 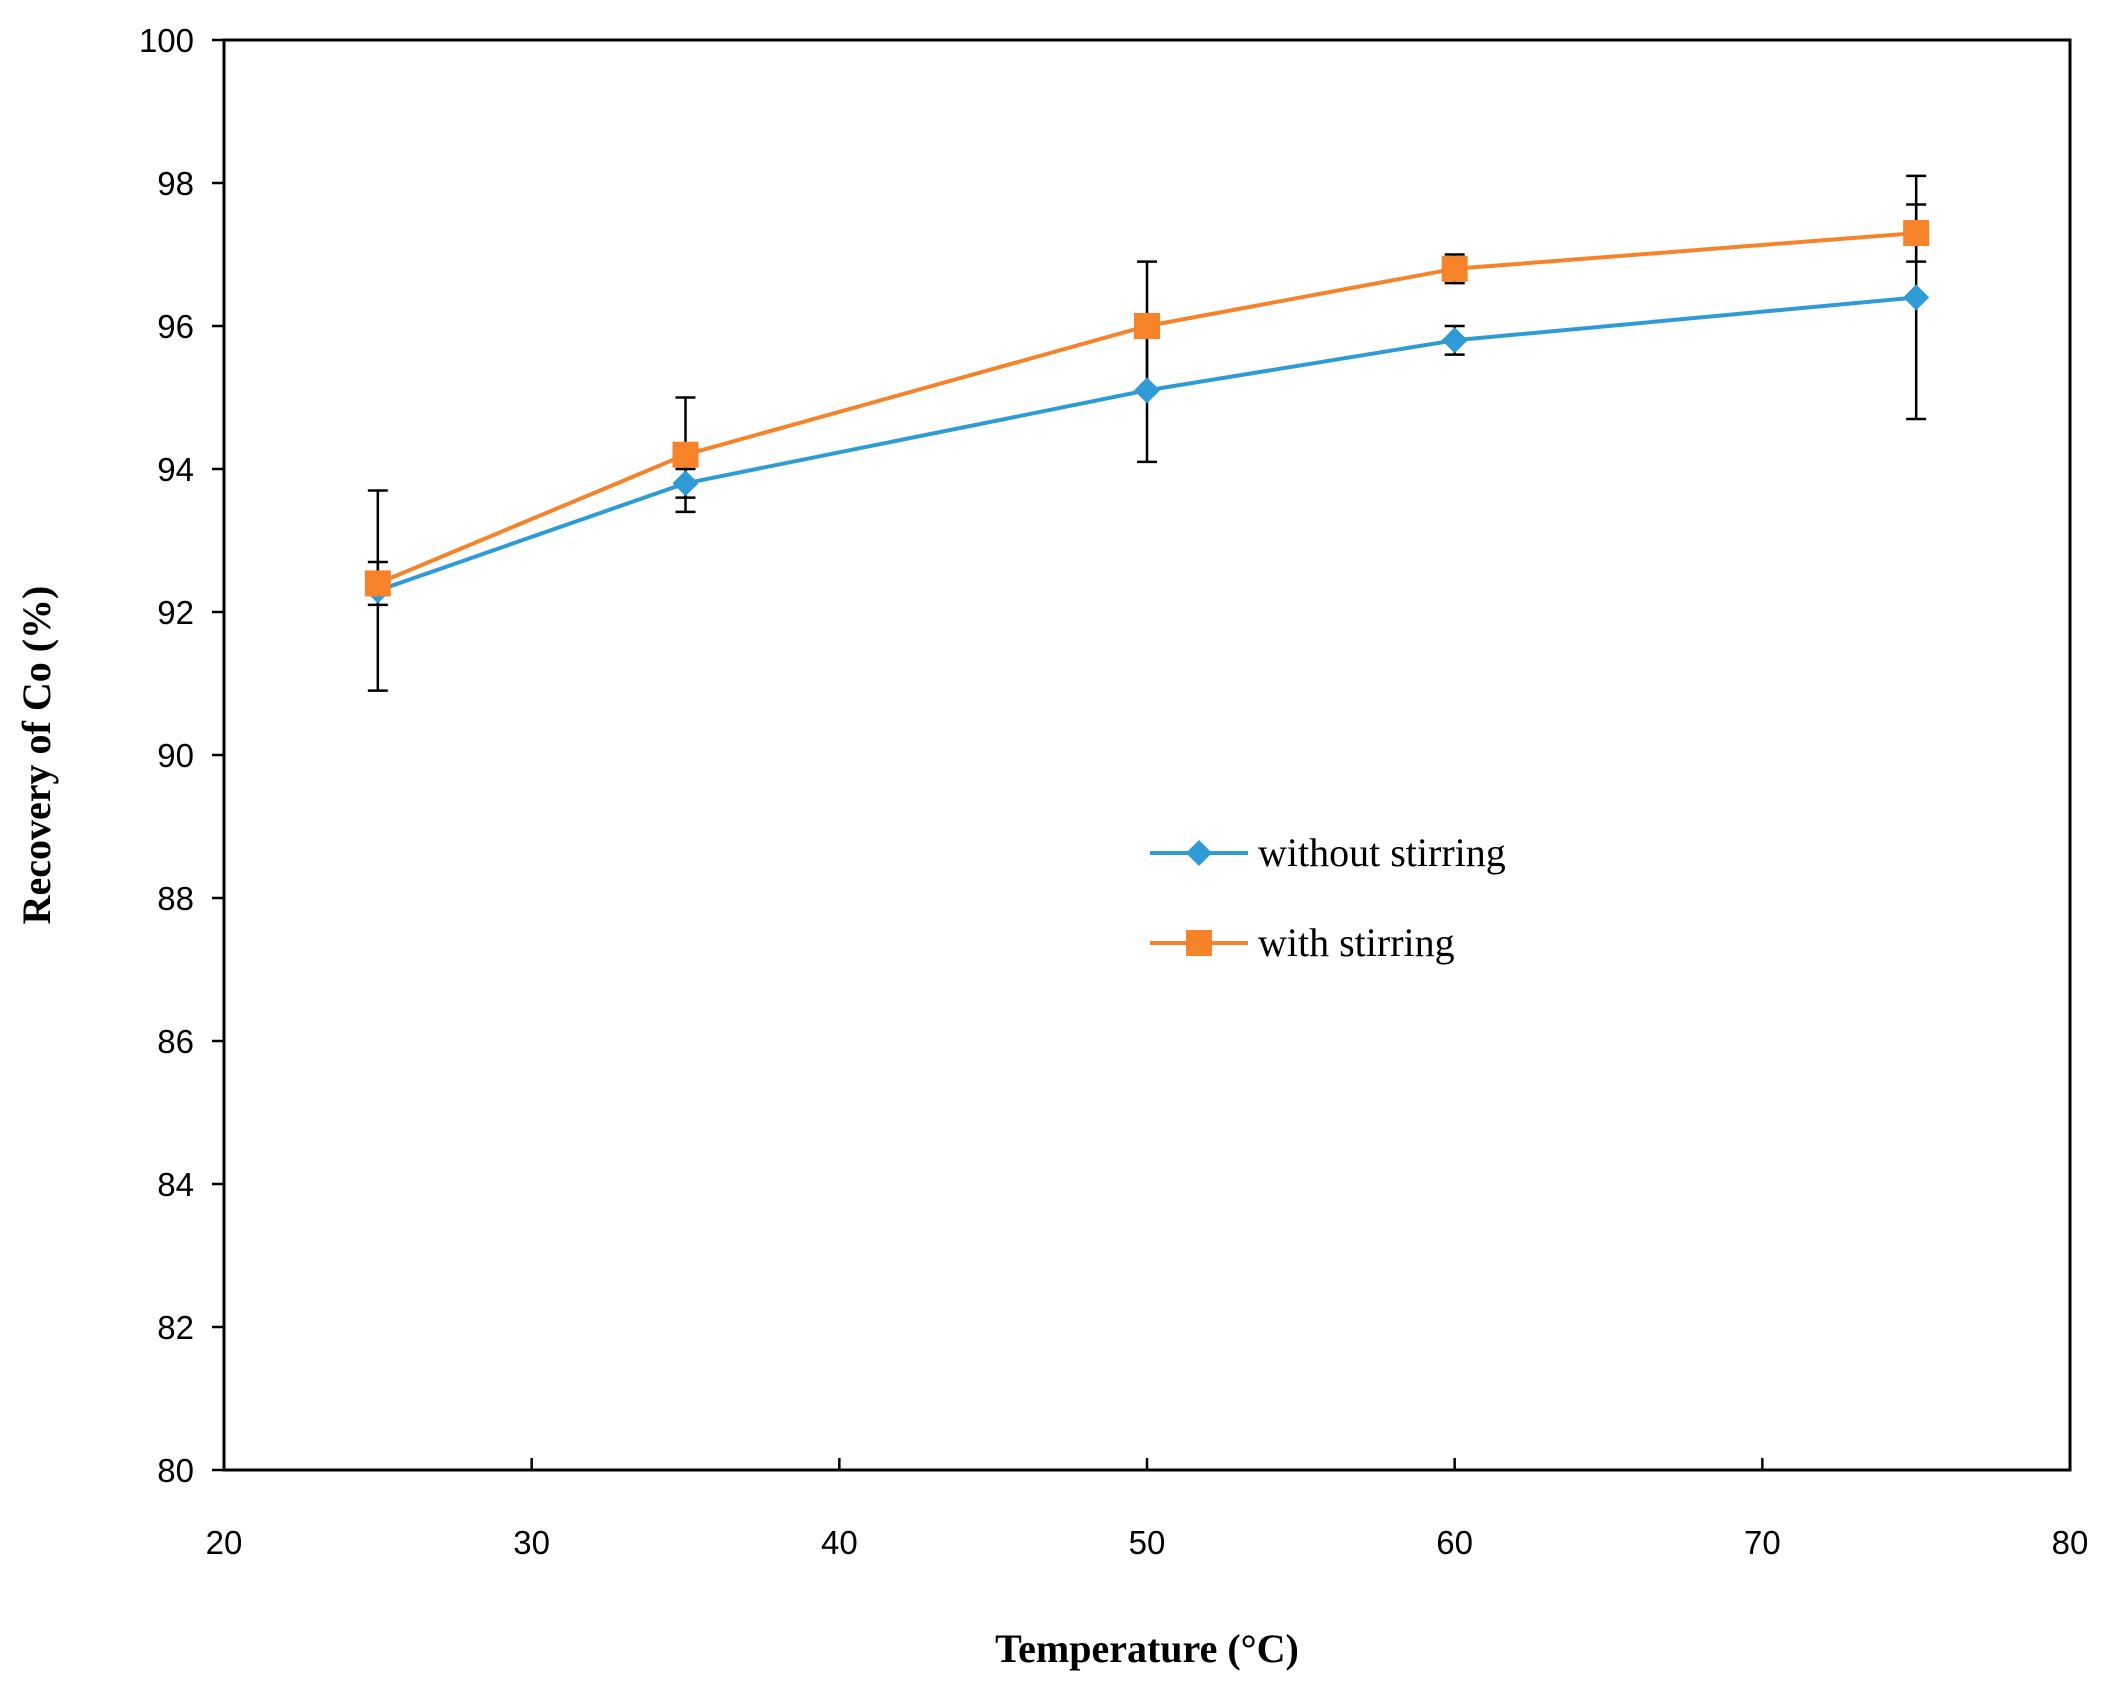 What do you see at coordinates (1356, 942) in the screenshot?
I see `legend-label-with-stirring: with stirring` at bounding box center [1356, 942].